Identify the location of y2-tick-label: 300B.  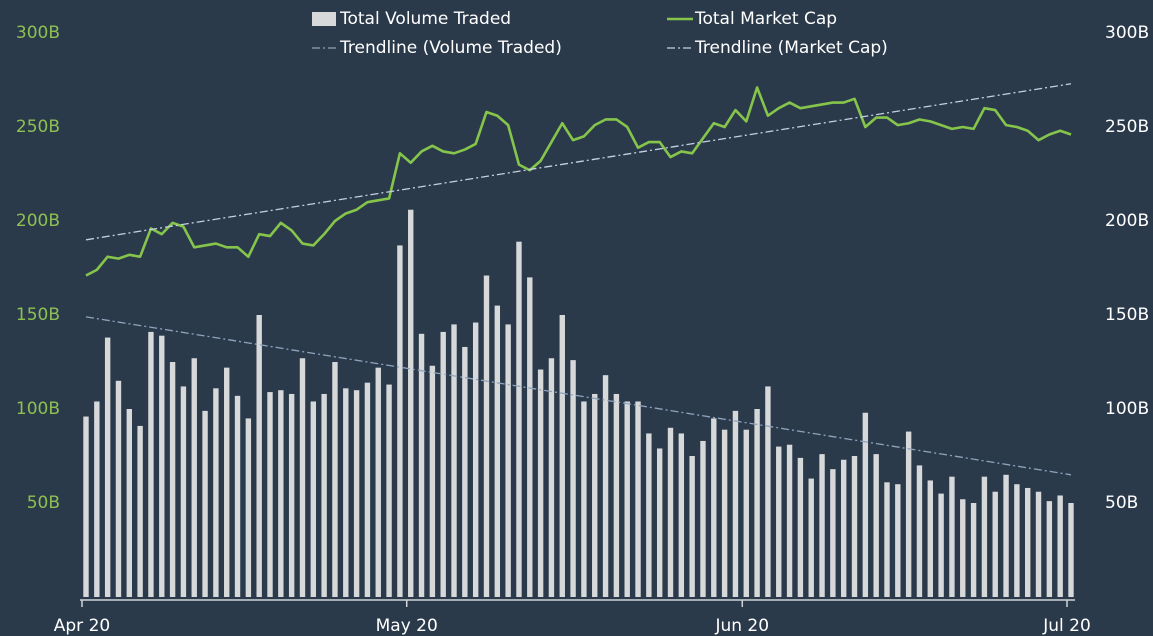
(1127, 33).